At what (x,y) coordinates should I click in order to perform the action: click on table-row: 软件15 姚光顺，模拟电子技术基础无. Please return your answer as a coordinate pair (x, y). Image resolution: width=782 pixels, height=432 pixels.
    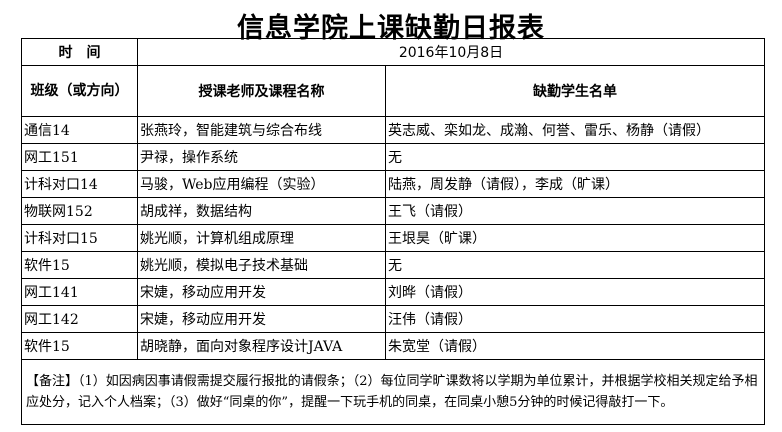
    Looking at the image, I should click on (393, 265).